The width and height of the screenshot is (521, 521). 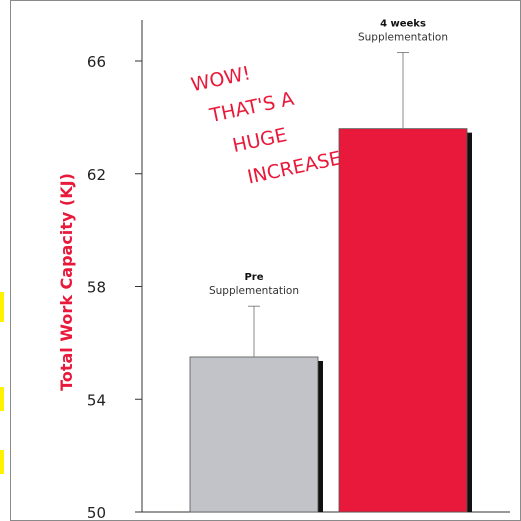 What do you see at coordinates (254, 434) in the screenshot?
I see `bar` at bounding box center [254, 434].